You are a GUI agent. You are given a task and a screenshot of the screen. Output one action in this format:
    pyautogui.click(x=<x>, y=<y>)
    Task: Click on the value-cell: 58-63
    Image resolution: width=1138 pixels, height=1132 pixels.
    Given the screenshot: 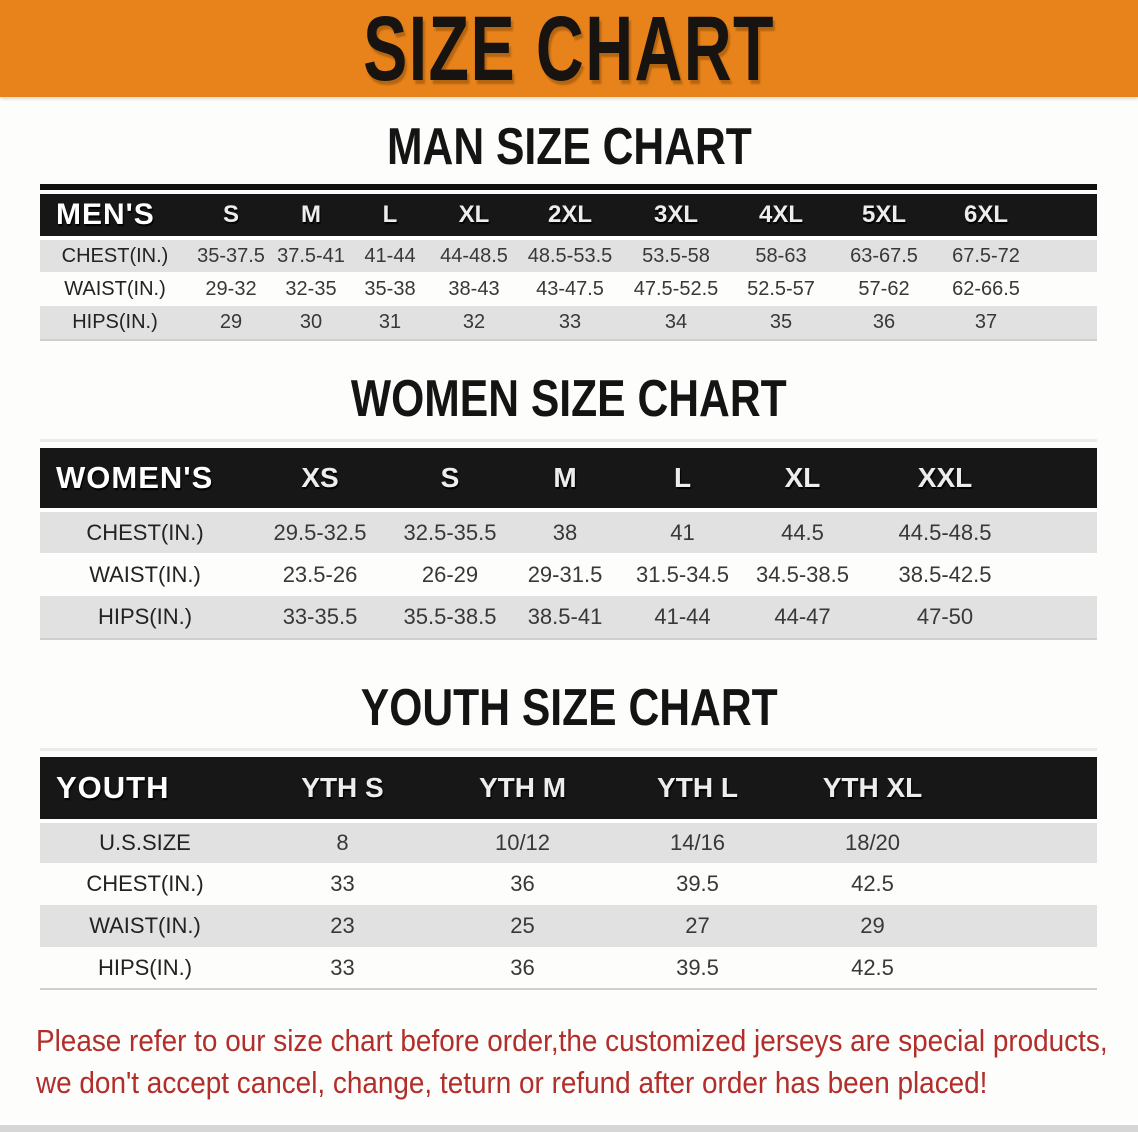 What is the action you would take?
    pyautogui.click(x=781, y=255)
    